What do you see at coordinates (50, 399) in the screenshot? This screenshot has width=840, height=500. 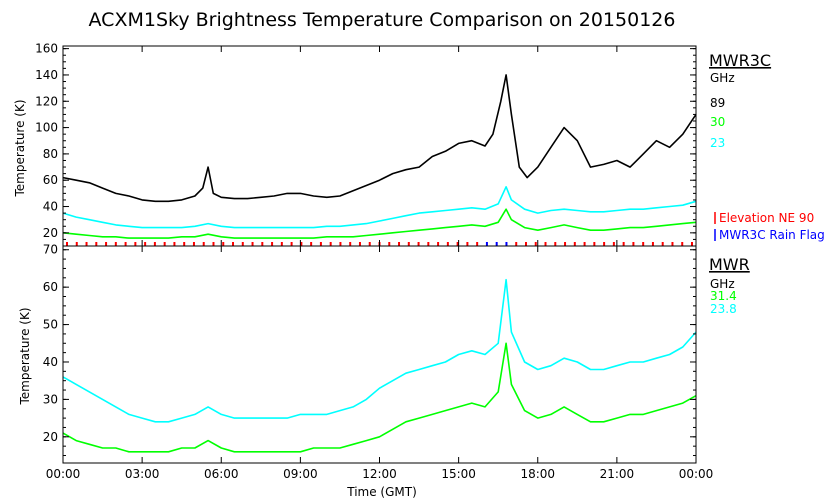 I see `bottom-ytick-label: 30` at bounding box center [50, 399].